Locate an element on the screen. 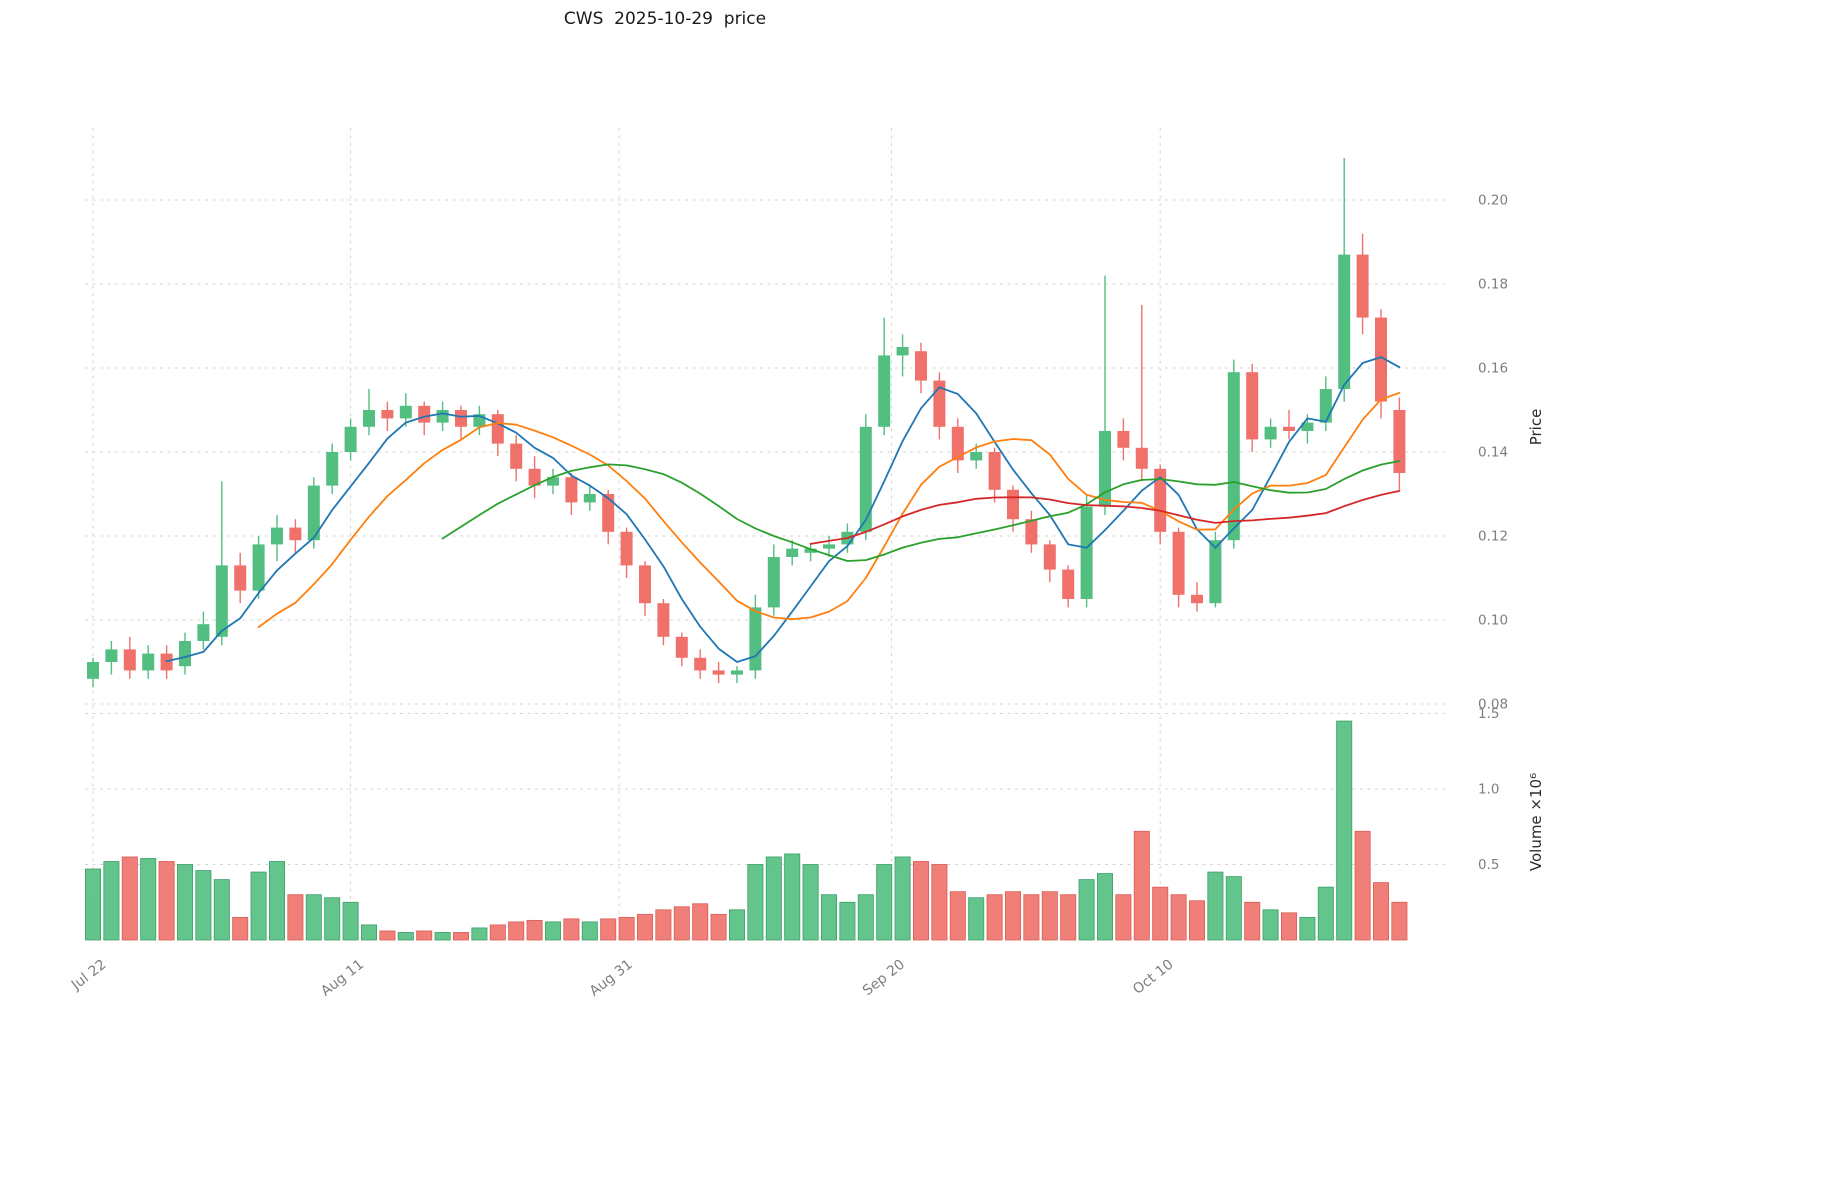  volume-tick-label: 0.5 is located at coordinates (1488, 865).